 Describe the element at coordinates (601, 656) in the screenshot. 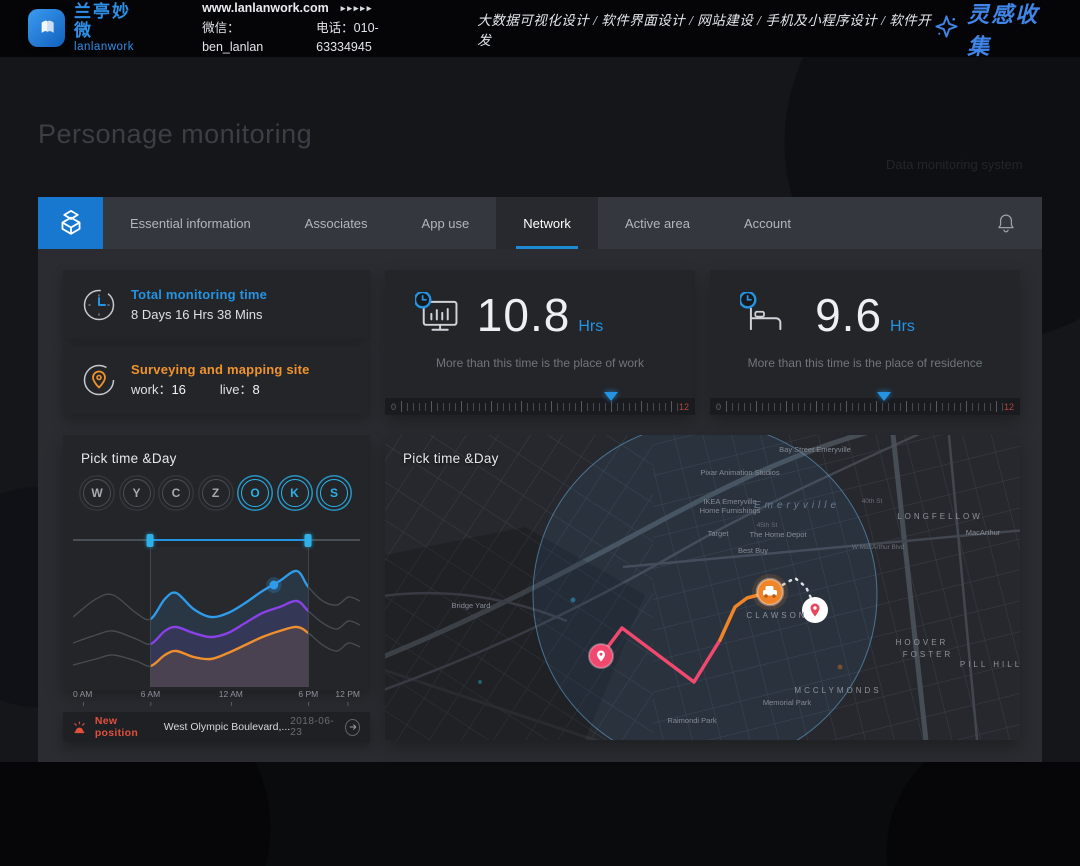

I see `origin-marker` at that location.